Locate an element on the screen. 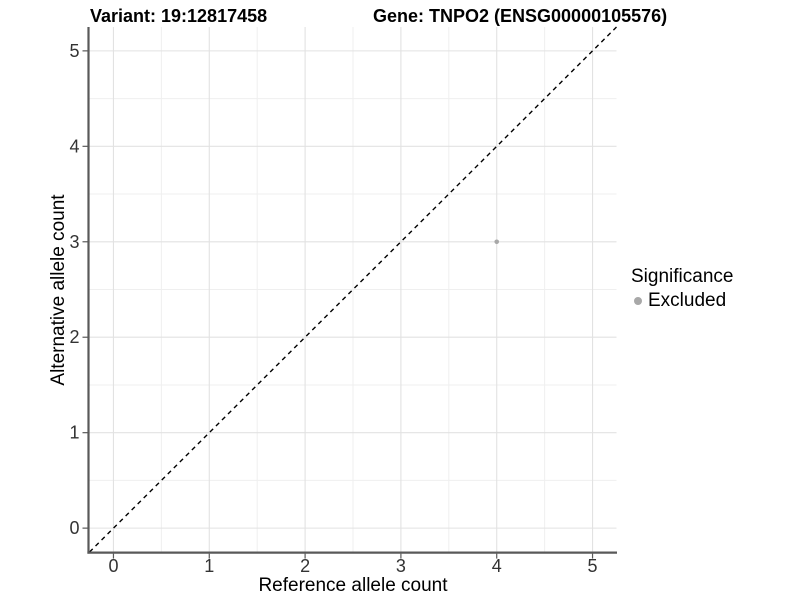  y-tick-label: 5 is located at coordinates (74, 51).